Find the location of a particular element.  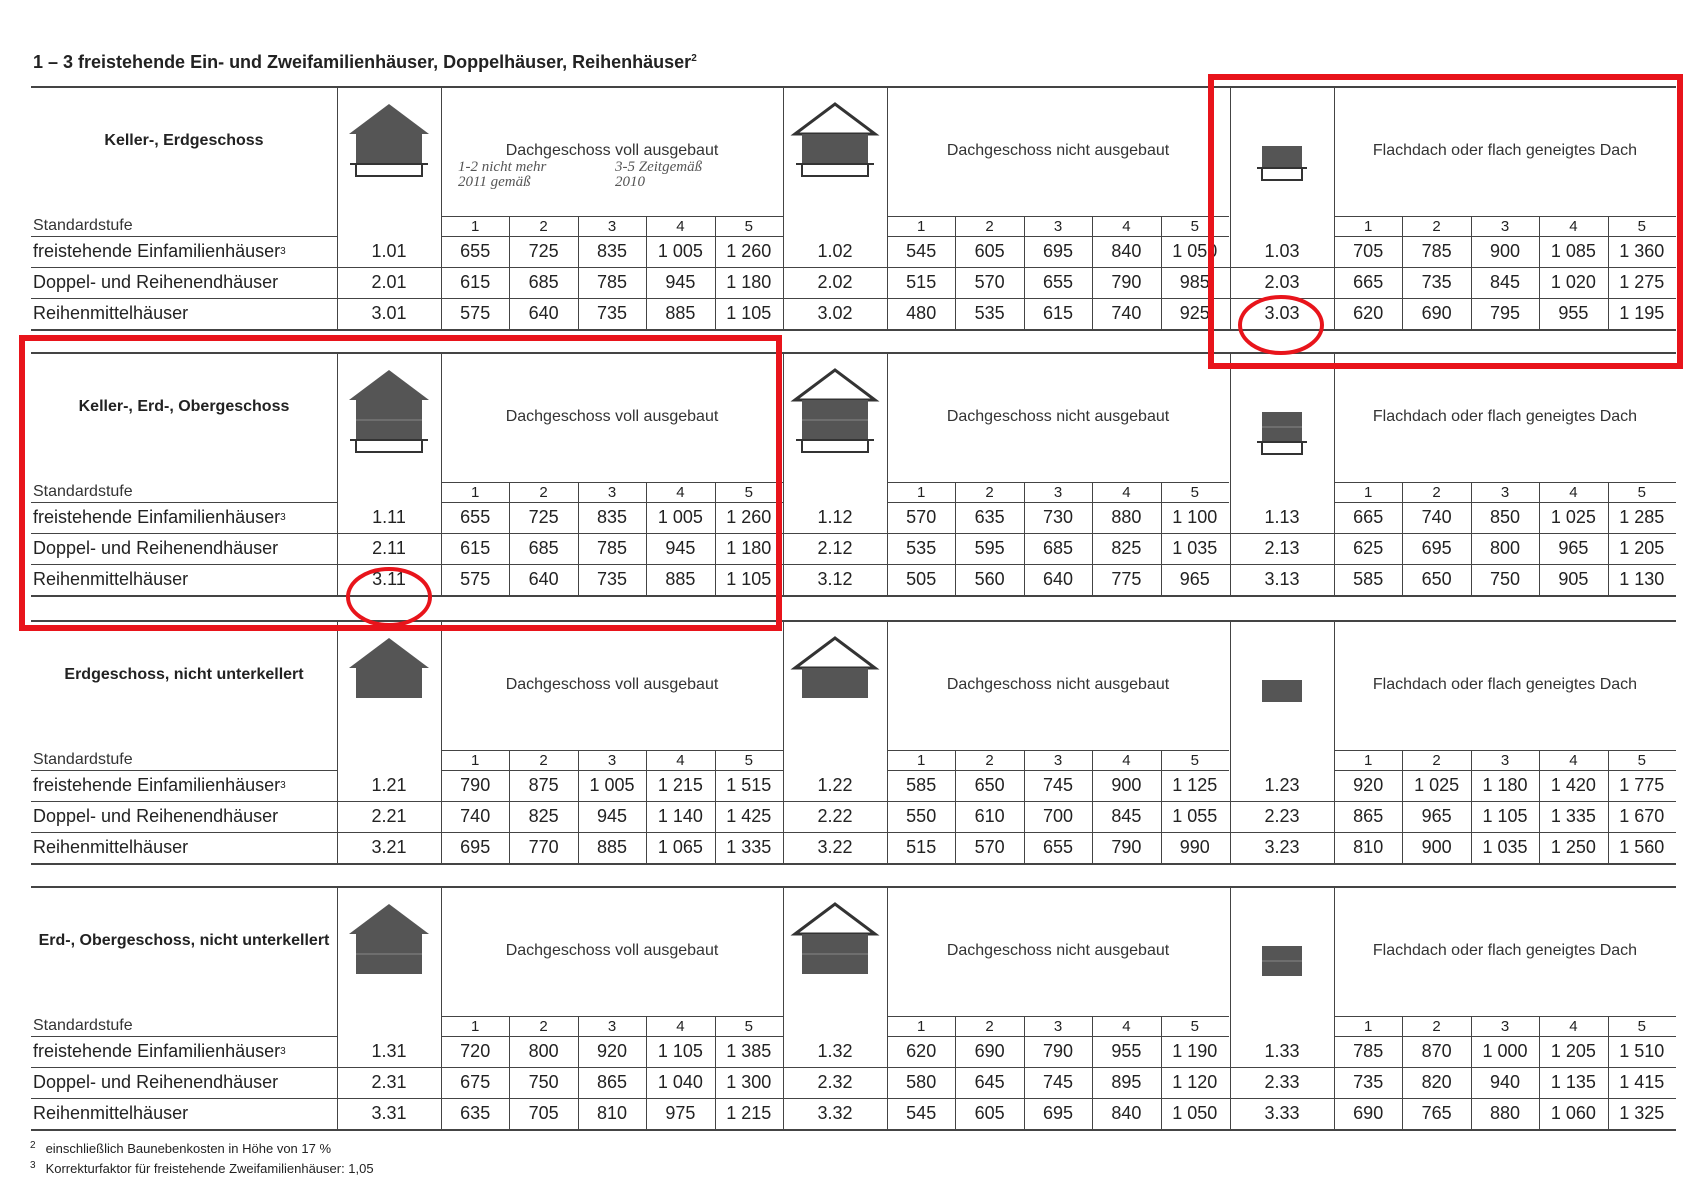

value: 1 260 is located at coordinates (749, 251).